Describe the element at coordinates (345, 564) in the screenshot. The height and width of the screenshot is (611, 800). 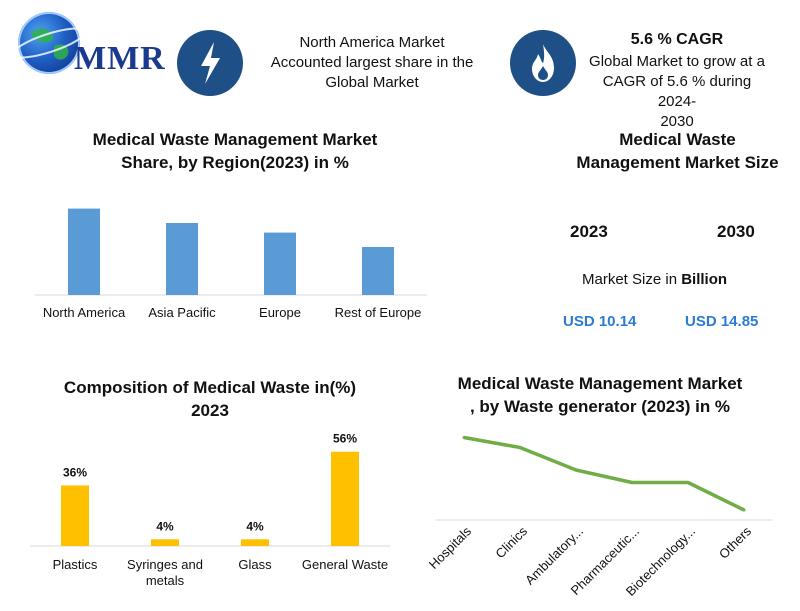
I see `category-label: General Waste` at that location.